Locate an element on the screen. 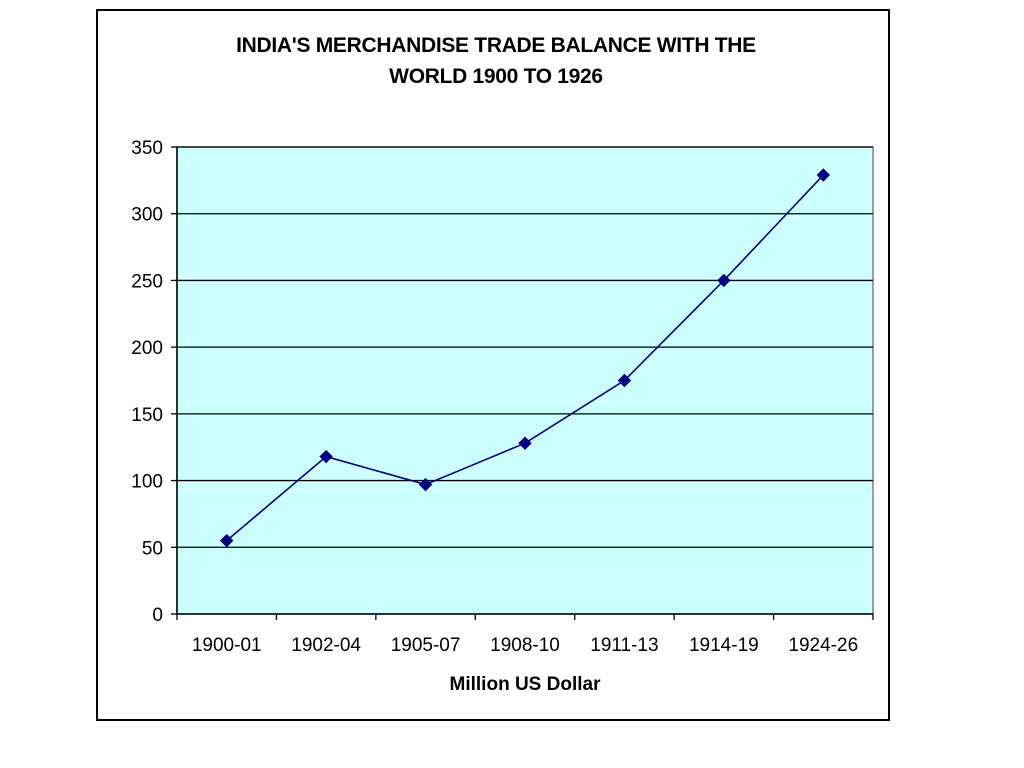 Image resolution: width=1024 pixels, height=768 pixels. y-tick-label: 0 is located at coordinates (157, 615).